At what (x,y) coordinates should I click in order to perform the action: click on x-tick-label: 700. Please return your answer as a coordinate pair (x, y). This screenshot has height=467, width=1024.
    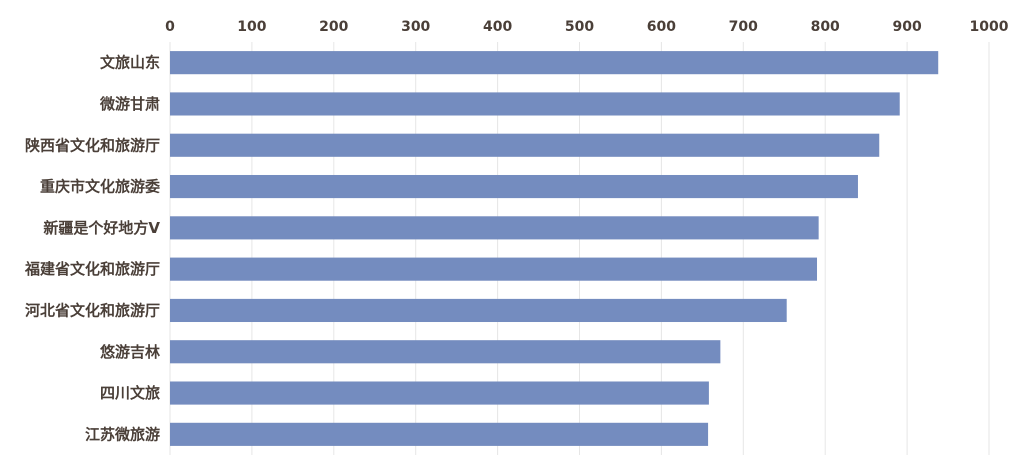
    Looking at the image, I should click on (743, 27).